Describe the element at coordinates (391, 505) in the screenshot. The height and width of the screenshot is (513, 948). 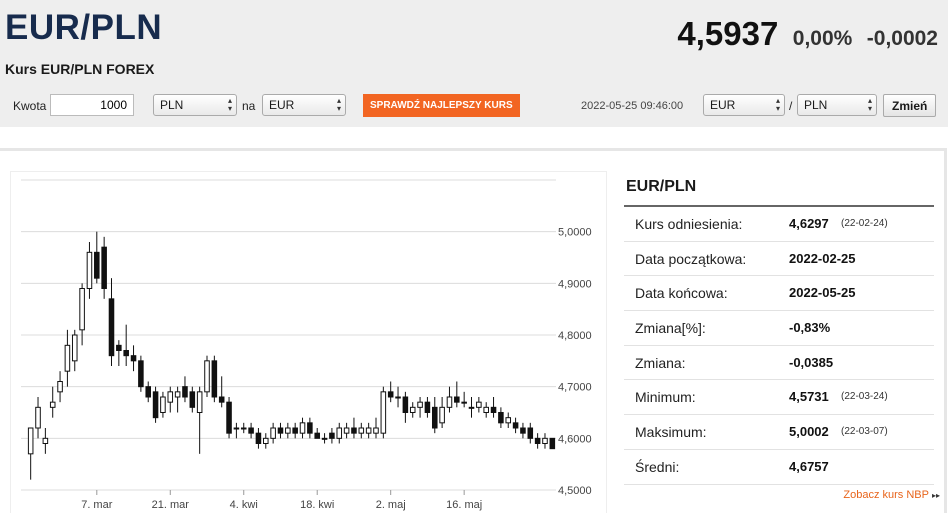
I see `x-tick-label: 2. maj` at that location.